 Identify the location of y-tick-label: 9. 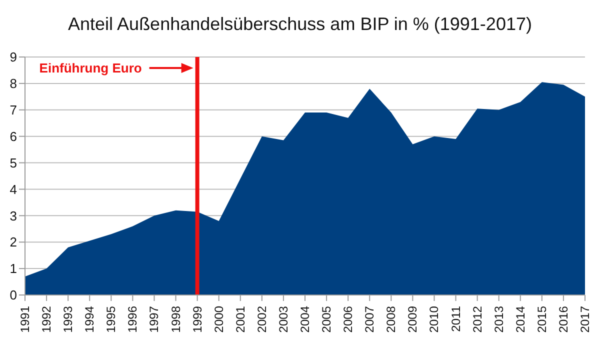
(13, 57).